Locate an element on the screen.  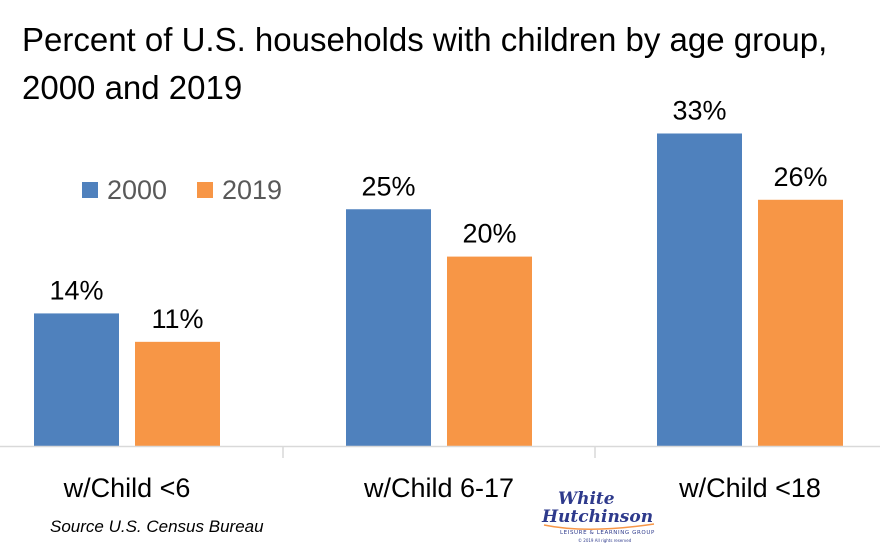
bar-3-2019 is located at coordinates (800, 322).